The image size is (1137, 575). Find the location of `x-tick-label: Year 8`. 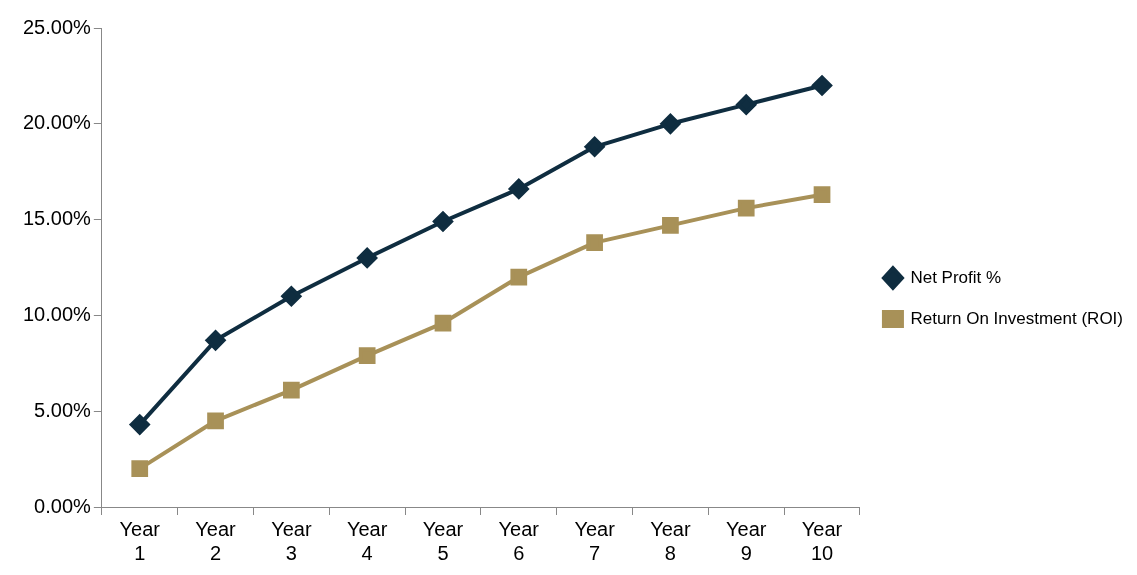

x-tick-label: Year 8 is located at coordinates (670, 540).